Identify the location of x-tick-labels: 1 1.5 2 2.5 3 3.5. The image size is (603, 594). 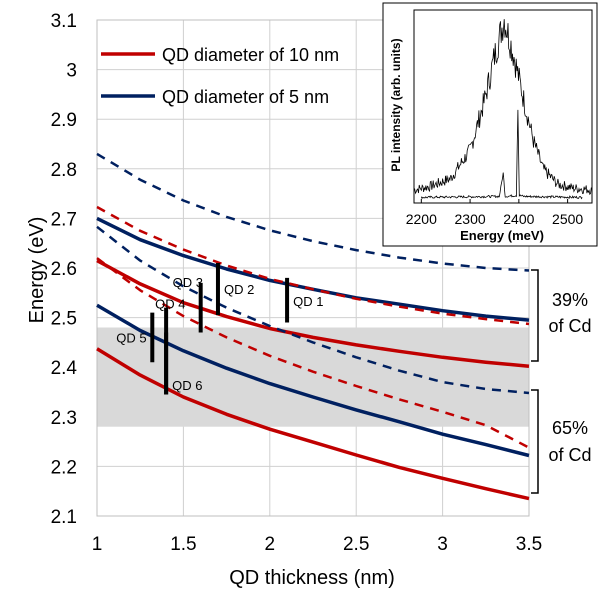
(317, 544).